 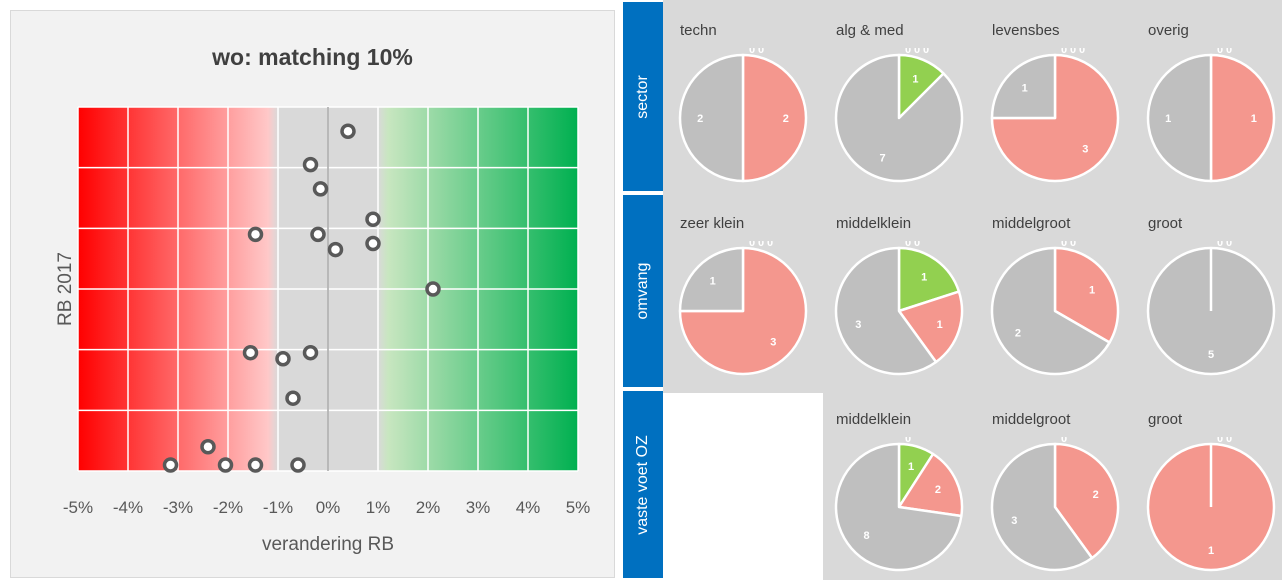 What do you see at coordinates (870, 30) in the screenshot?
I see `pie-title: alg & med` at bounding box center [870, 30].